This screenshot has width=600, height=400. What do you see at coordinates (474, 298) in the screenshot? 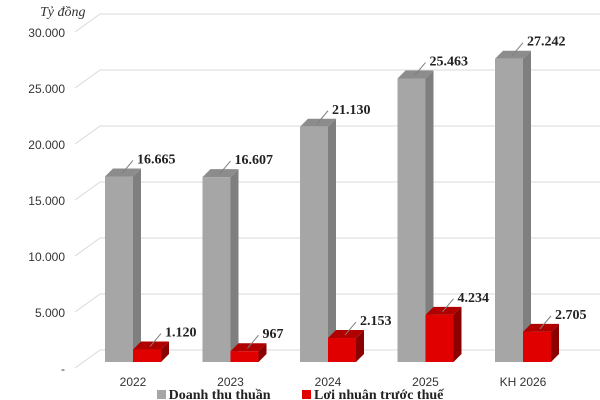
I see `data-label: 4.234` at bounding box center [474, 298].